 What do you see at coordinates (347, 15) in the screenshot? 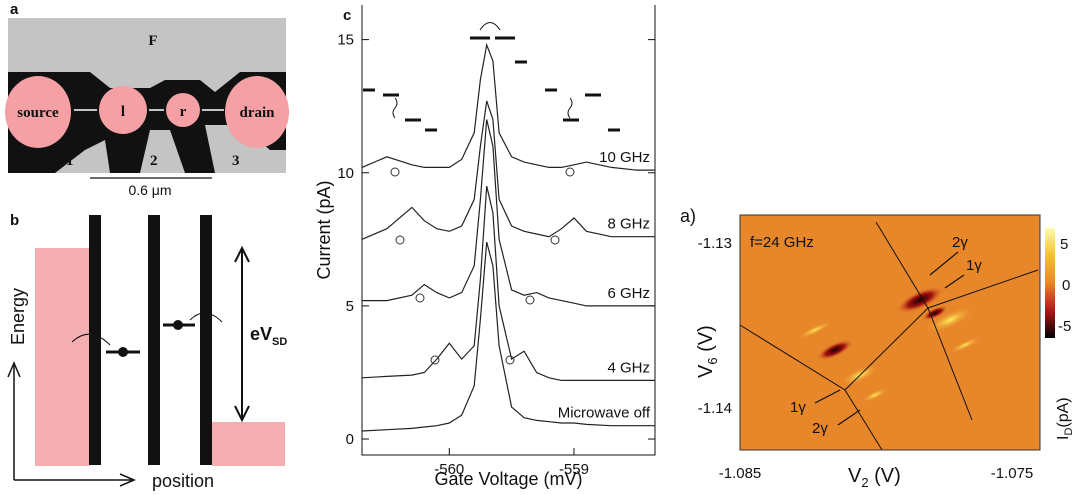
I see `panel-label: c` at bounding box center [347, 15].